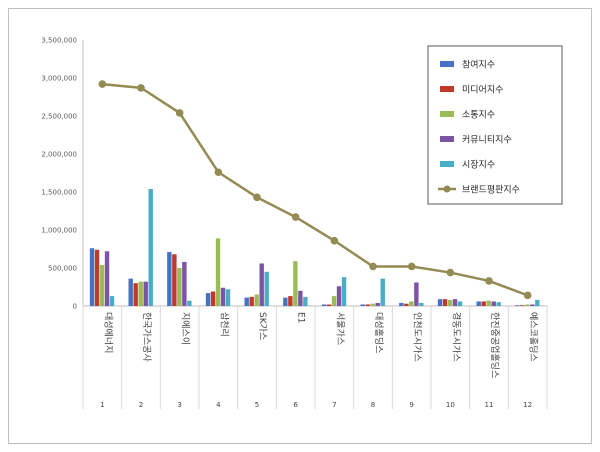 The image size is (600, 452). What do you see at coordinates (495, 345) in the screenshot?
I see `category-label: 한진중공업홀딩스` at bounding box center [495, 345].